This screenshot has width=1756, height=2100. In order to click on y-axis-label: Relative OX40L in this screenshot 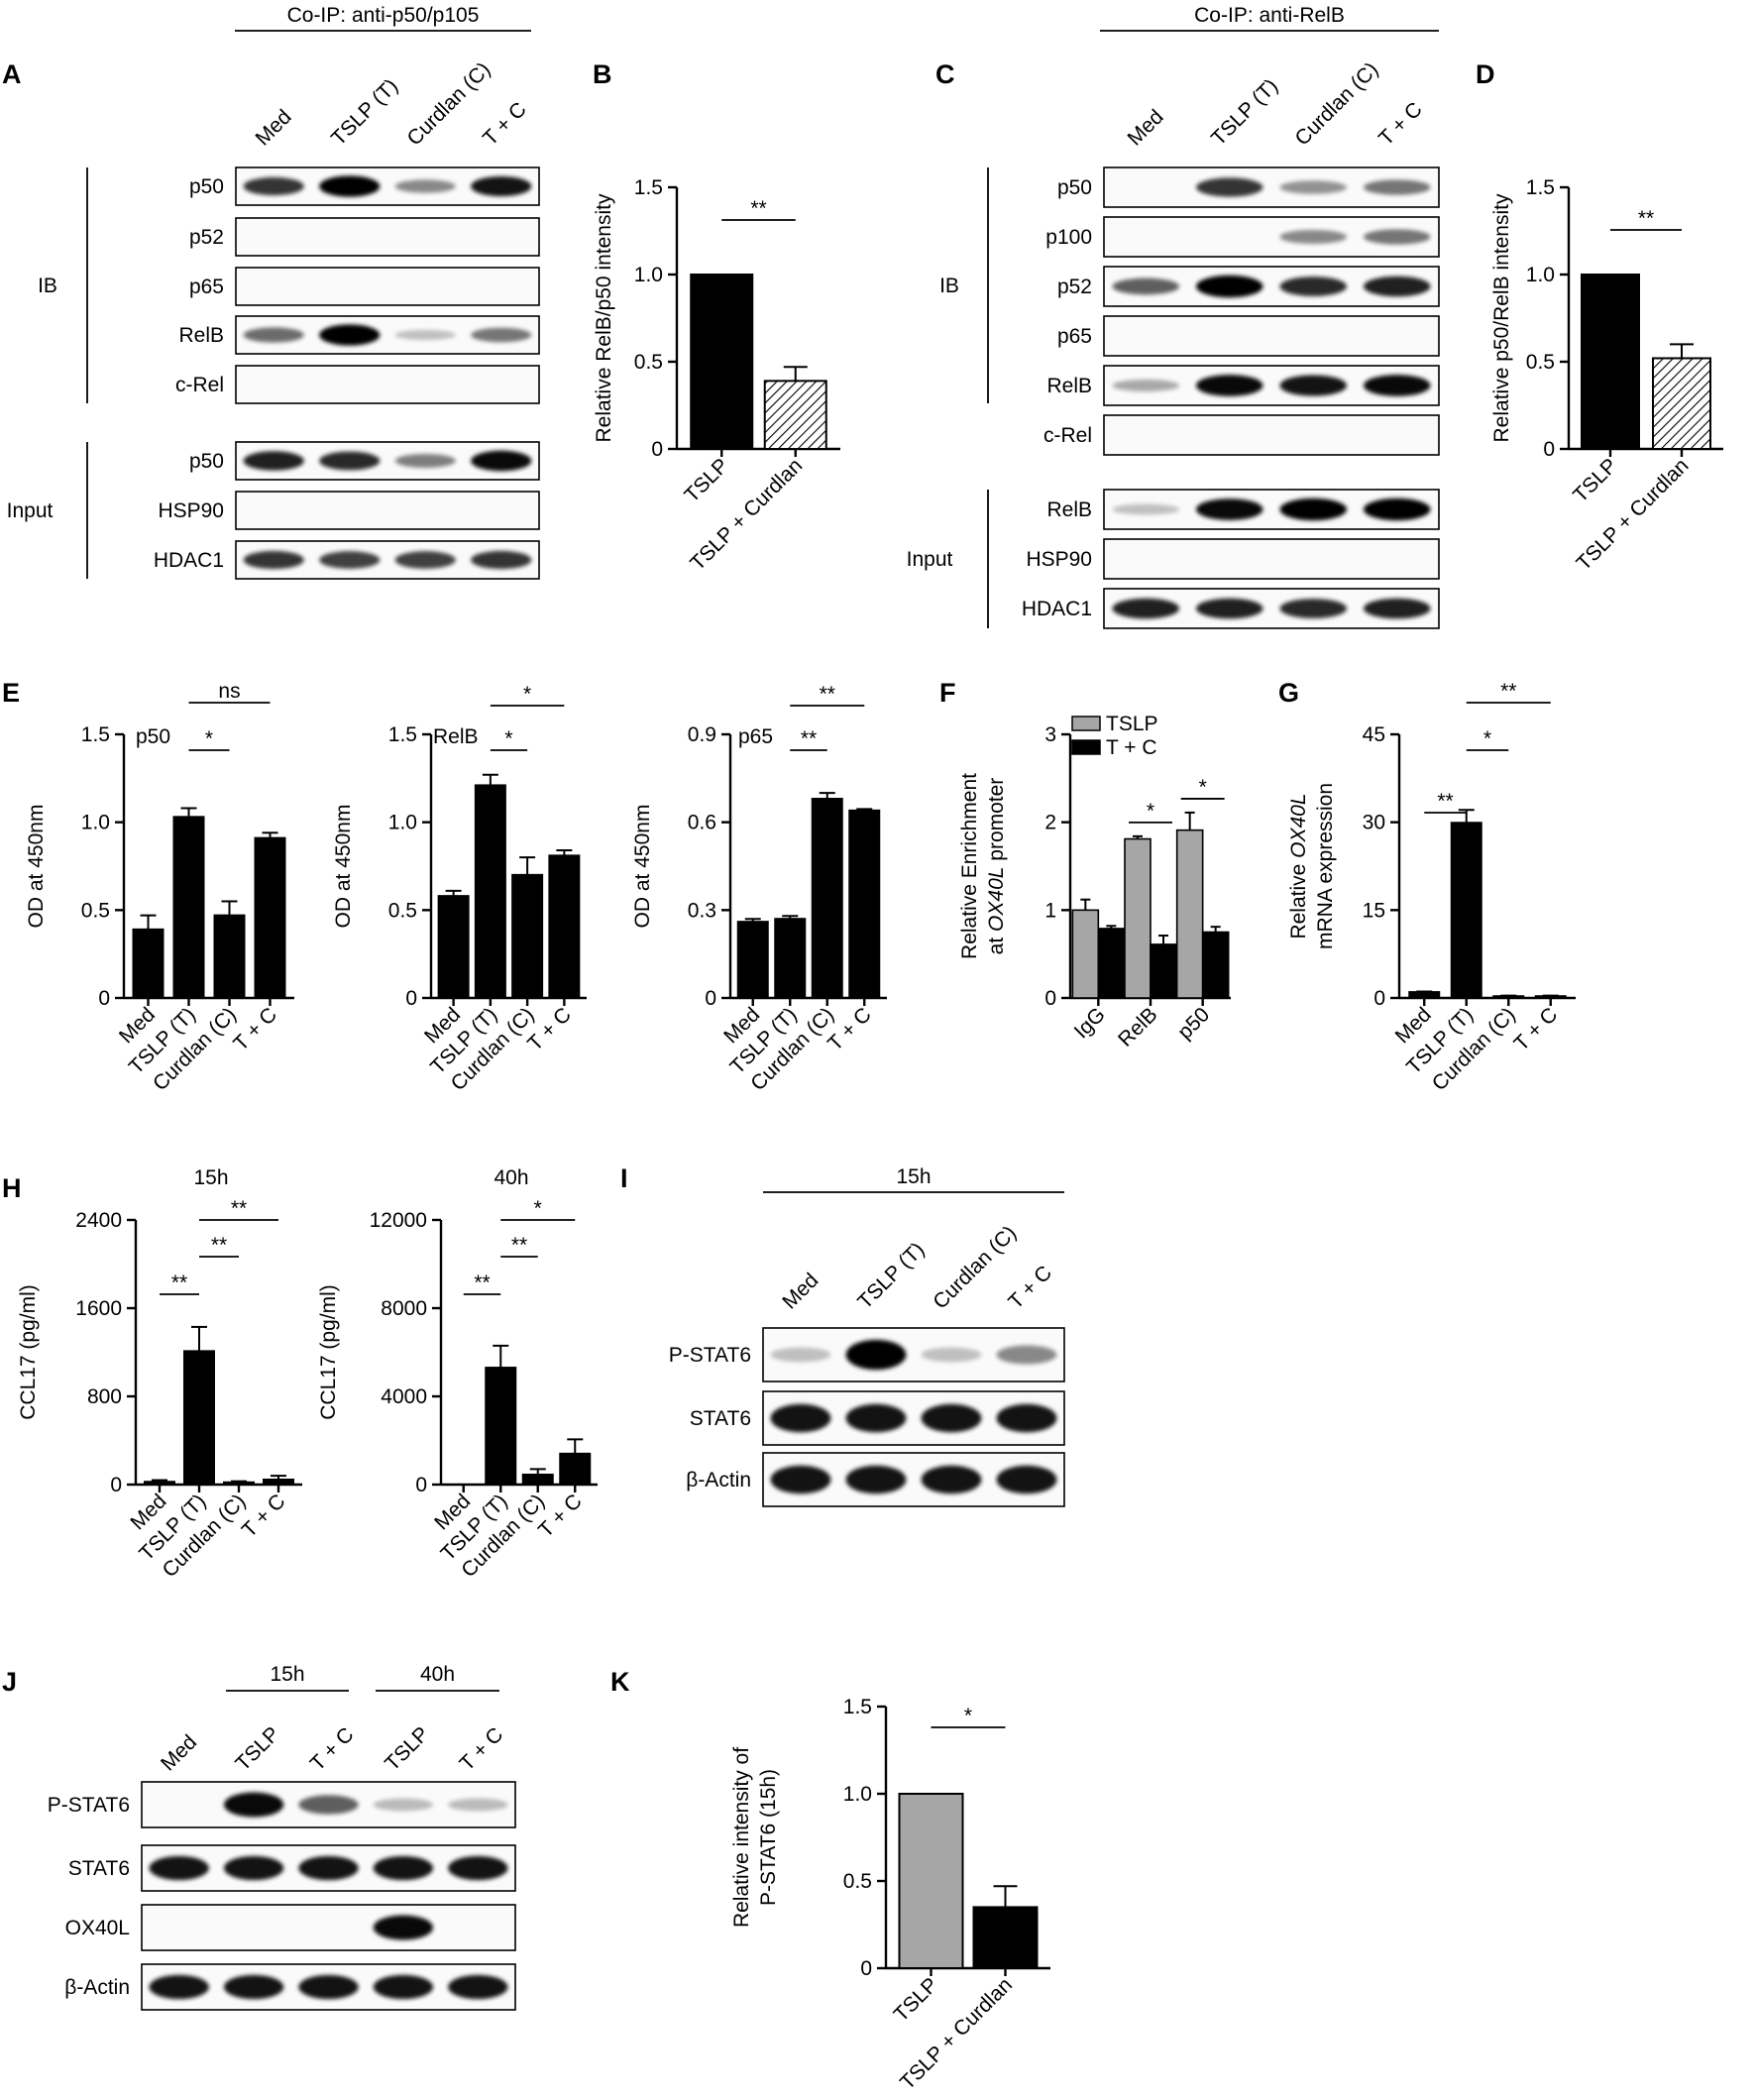, I will do `click(1298, 866)`.